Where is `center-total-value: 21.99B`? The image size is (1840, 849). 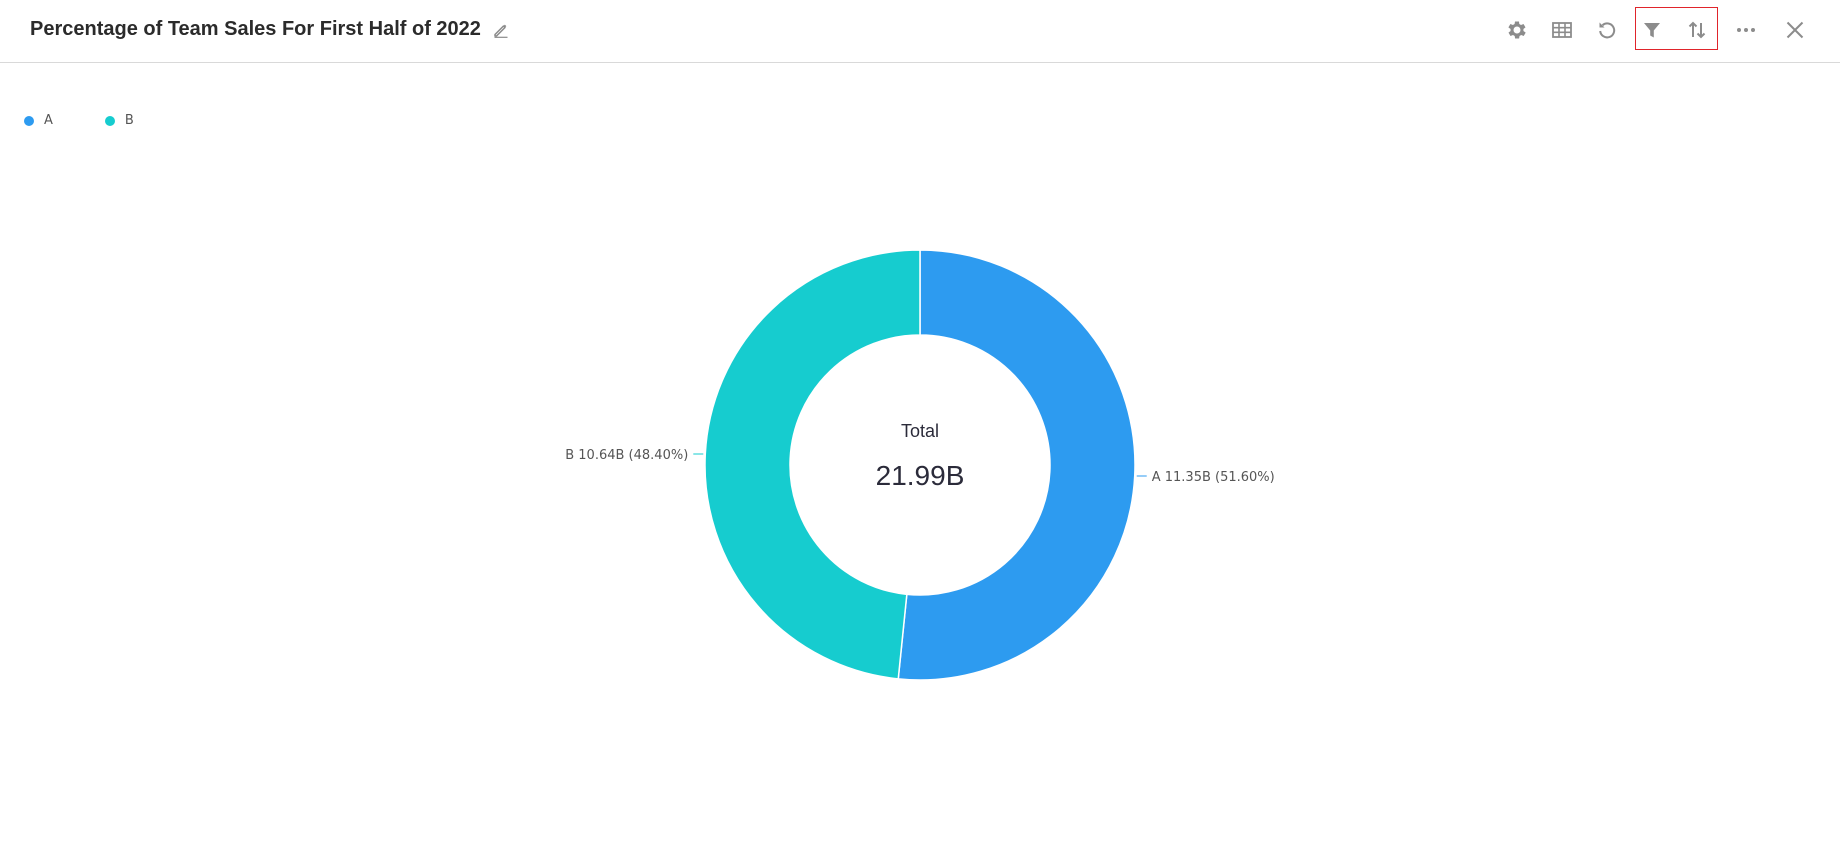 center-total-value: 21.99B is located at coordinates (920, 475).